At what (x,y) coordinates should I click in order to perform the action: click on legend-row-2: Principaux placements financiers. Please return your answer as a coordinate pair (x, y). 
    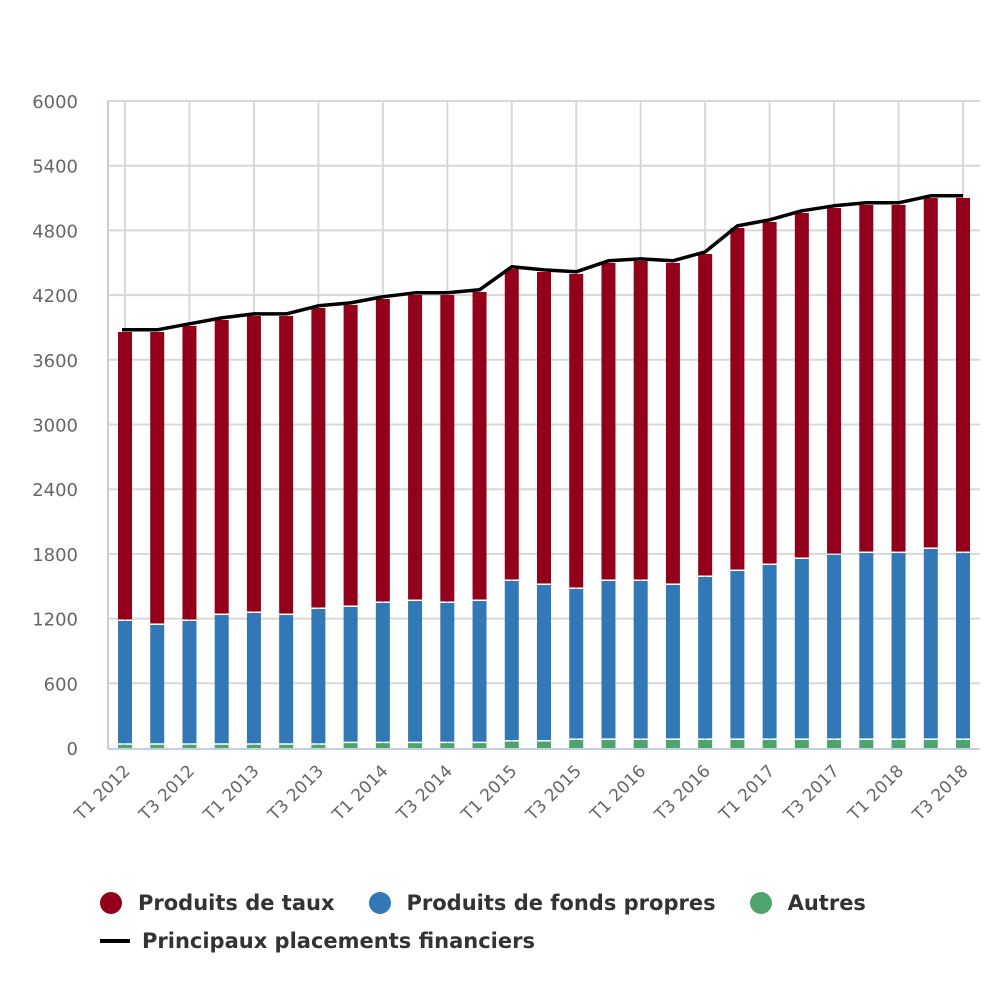
    Looking at the image, I should click on (540, 941).